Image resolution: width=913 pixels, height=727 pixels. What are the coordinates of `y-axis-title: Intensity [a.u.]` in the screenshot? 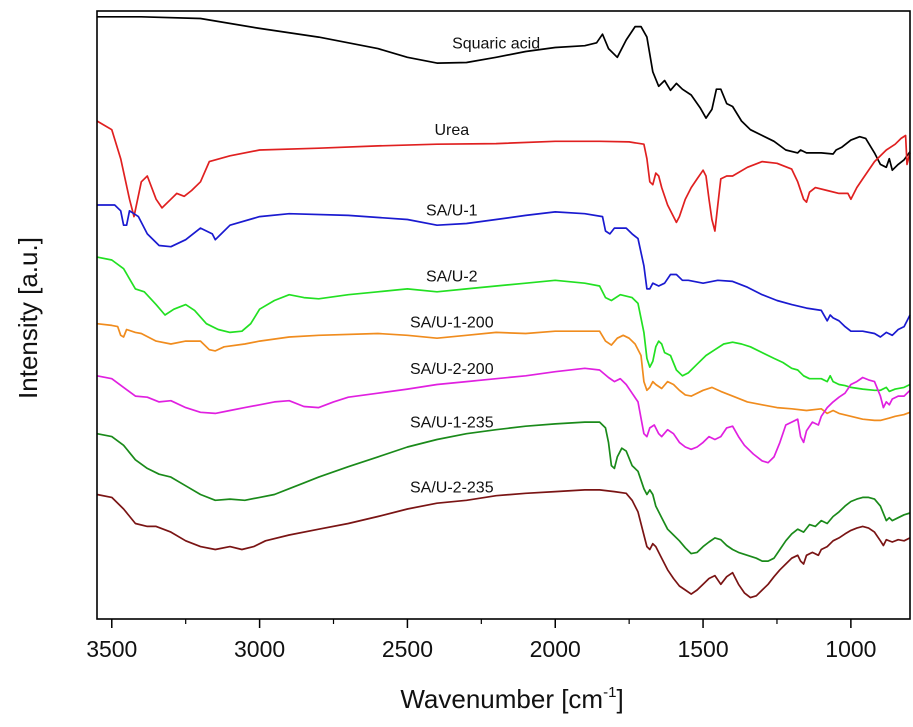 It's located at (28, 318).